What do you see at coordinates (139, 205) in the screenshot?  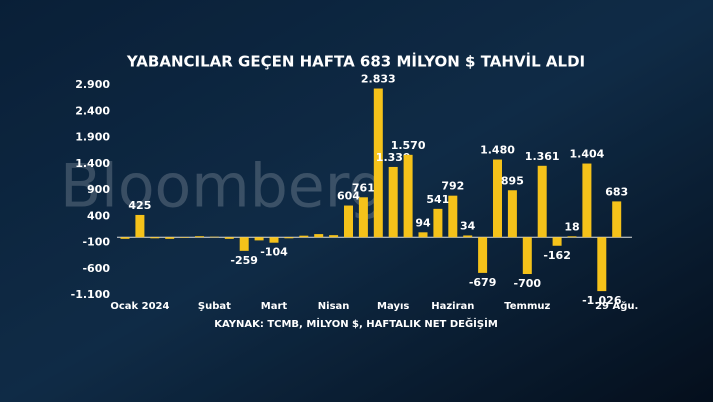 I see `value-label: 425` at bounding box center [139, 205].